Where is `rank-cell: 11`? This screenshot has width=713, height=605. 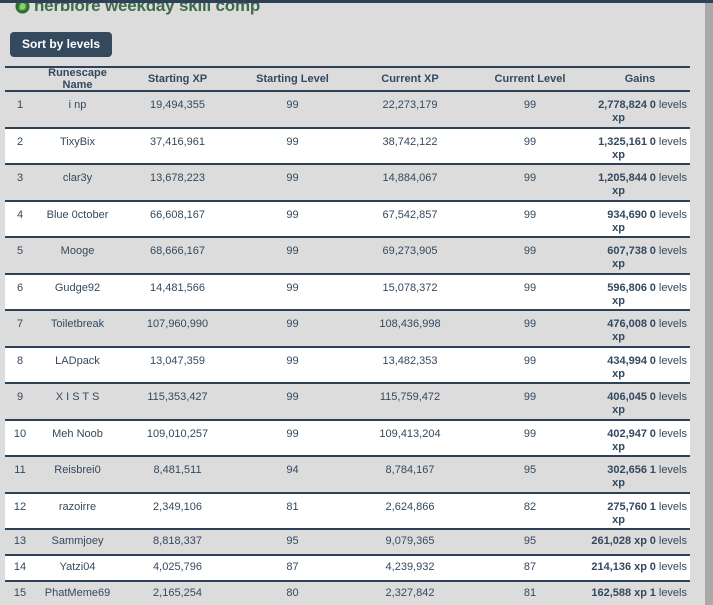 rank-cell: 11 is located at coordinates (20, 470).